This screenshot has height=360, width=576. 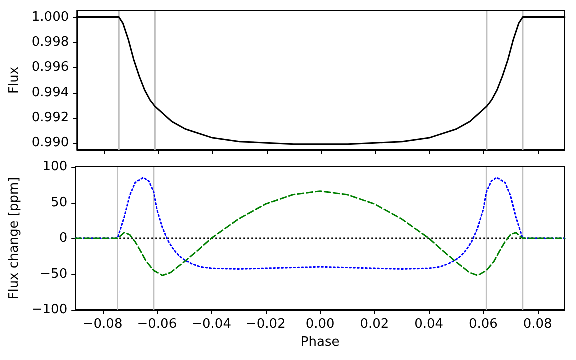 What do you see at coordinates (55, 167) in the screenshot?
I see `y-tick-label: 100` at bounding box center [55, 167].